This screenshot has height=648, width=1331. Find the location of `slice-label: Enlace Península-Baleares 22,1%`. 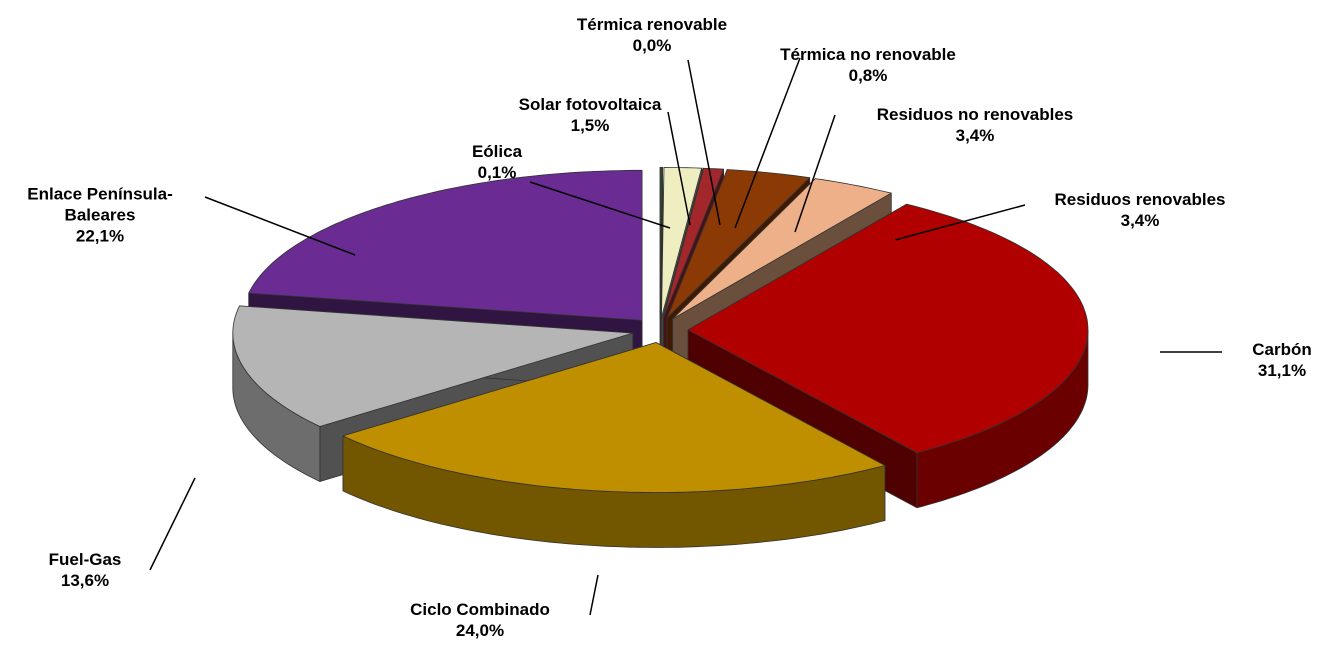

slice-label: Enlace Península-Baleares 22,1% is located at coordinates (100, 215).